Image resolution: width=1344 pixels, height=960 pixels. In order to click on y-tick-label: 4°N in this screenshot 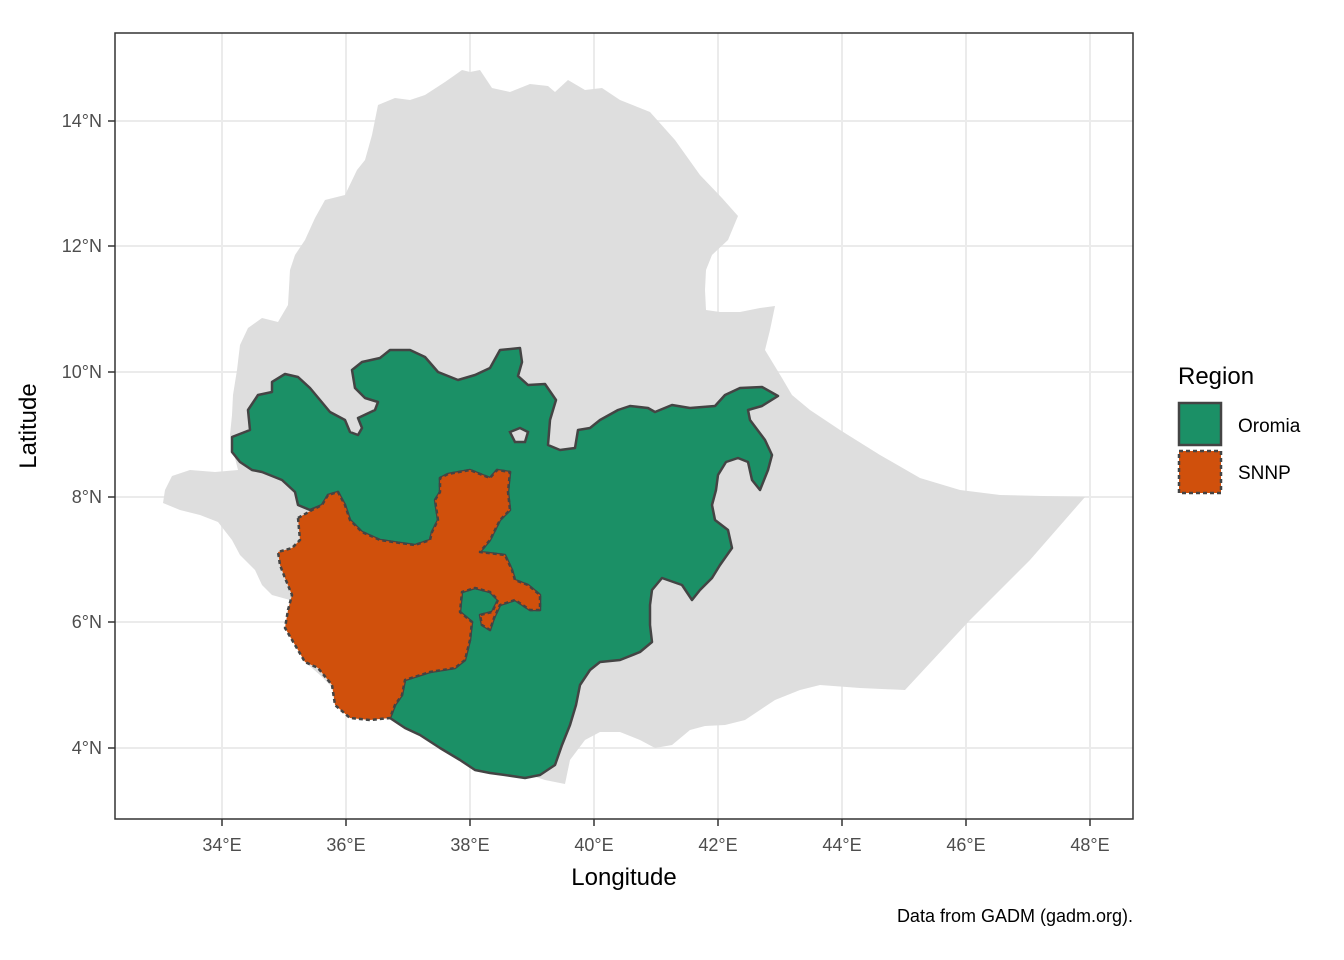, I will do `click(87, 748)`.